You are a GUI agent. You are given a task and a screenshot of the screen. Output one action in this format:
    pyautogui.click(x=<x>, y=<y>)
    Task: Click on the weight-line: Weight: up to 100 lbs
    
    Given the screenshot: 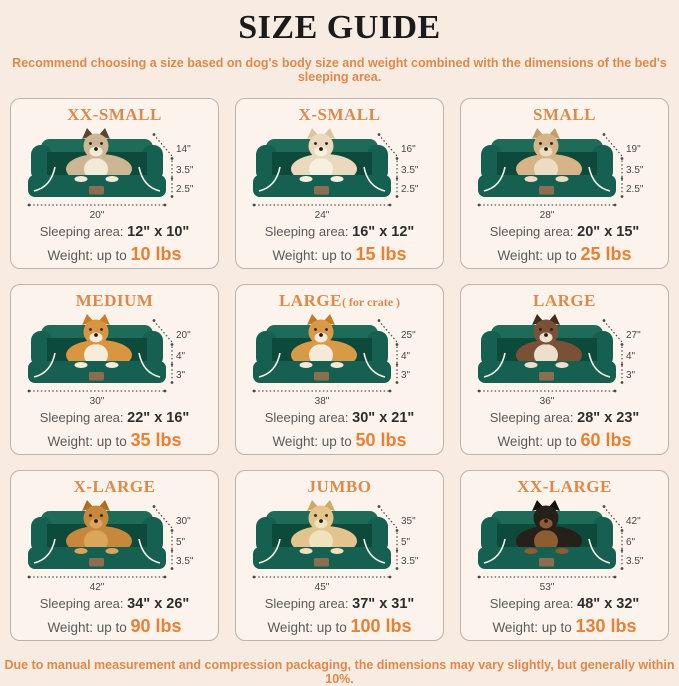 What is the action you would take?
    pyautogui.click(x=339, y=627)
    